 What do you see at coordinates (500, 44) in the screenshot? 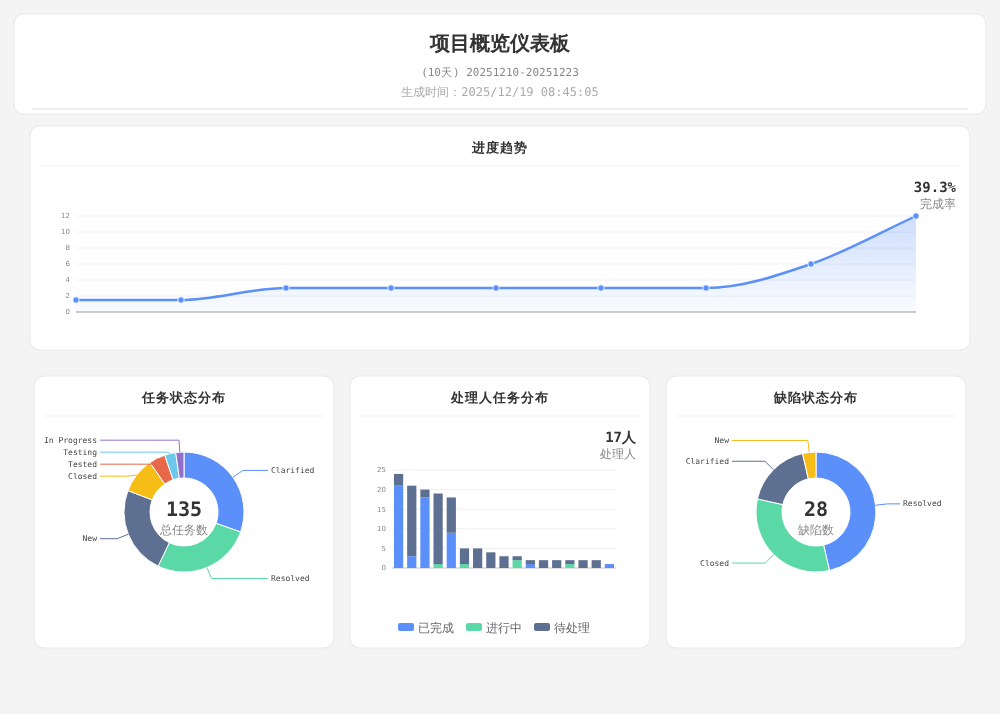
I see `text: 项目概览仪表板` at bounding box center [500, 44].